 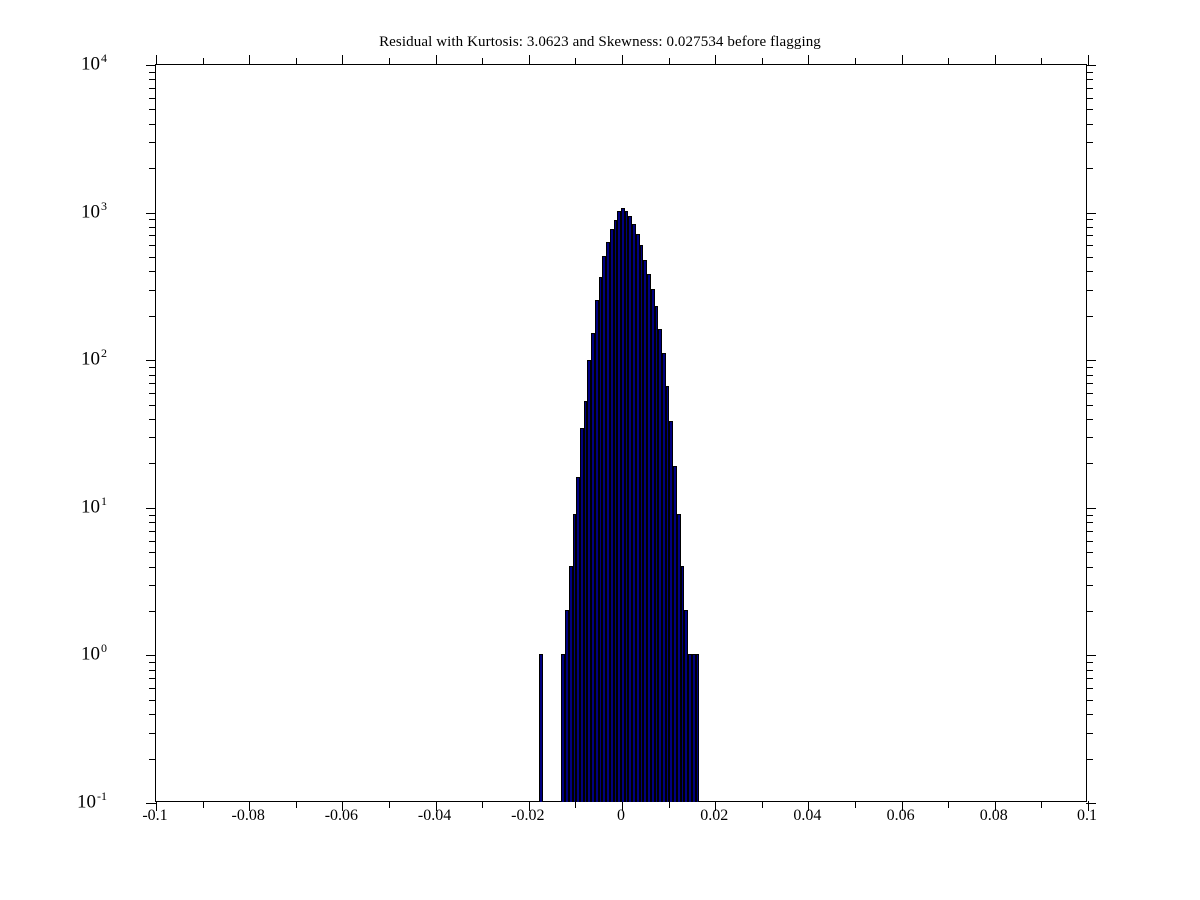 I want to click on y-axis-tick-label: 102, so click(x=94, y=357).